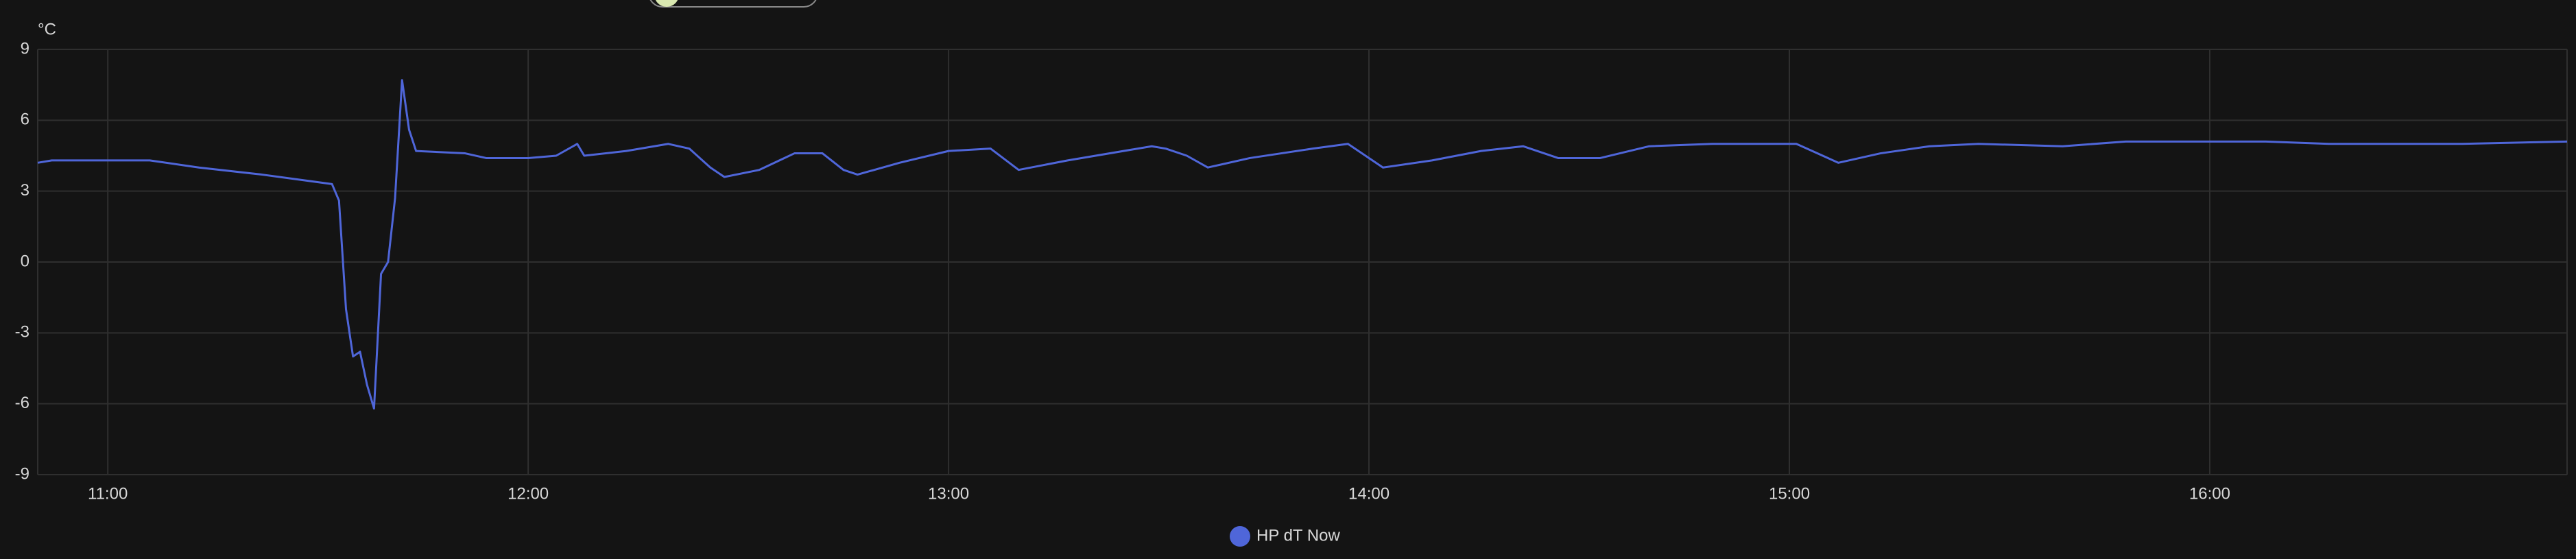 This screenshot has width=2576, height=559. Describe the element at coordinates (22, 403) in the screenshot. I see `y-tick-label: -6` at that location.